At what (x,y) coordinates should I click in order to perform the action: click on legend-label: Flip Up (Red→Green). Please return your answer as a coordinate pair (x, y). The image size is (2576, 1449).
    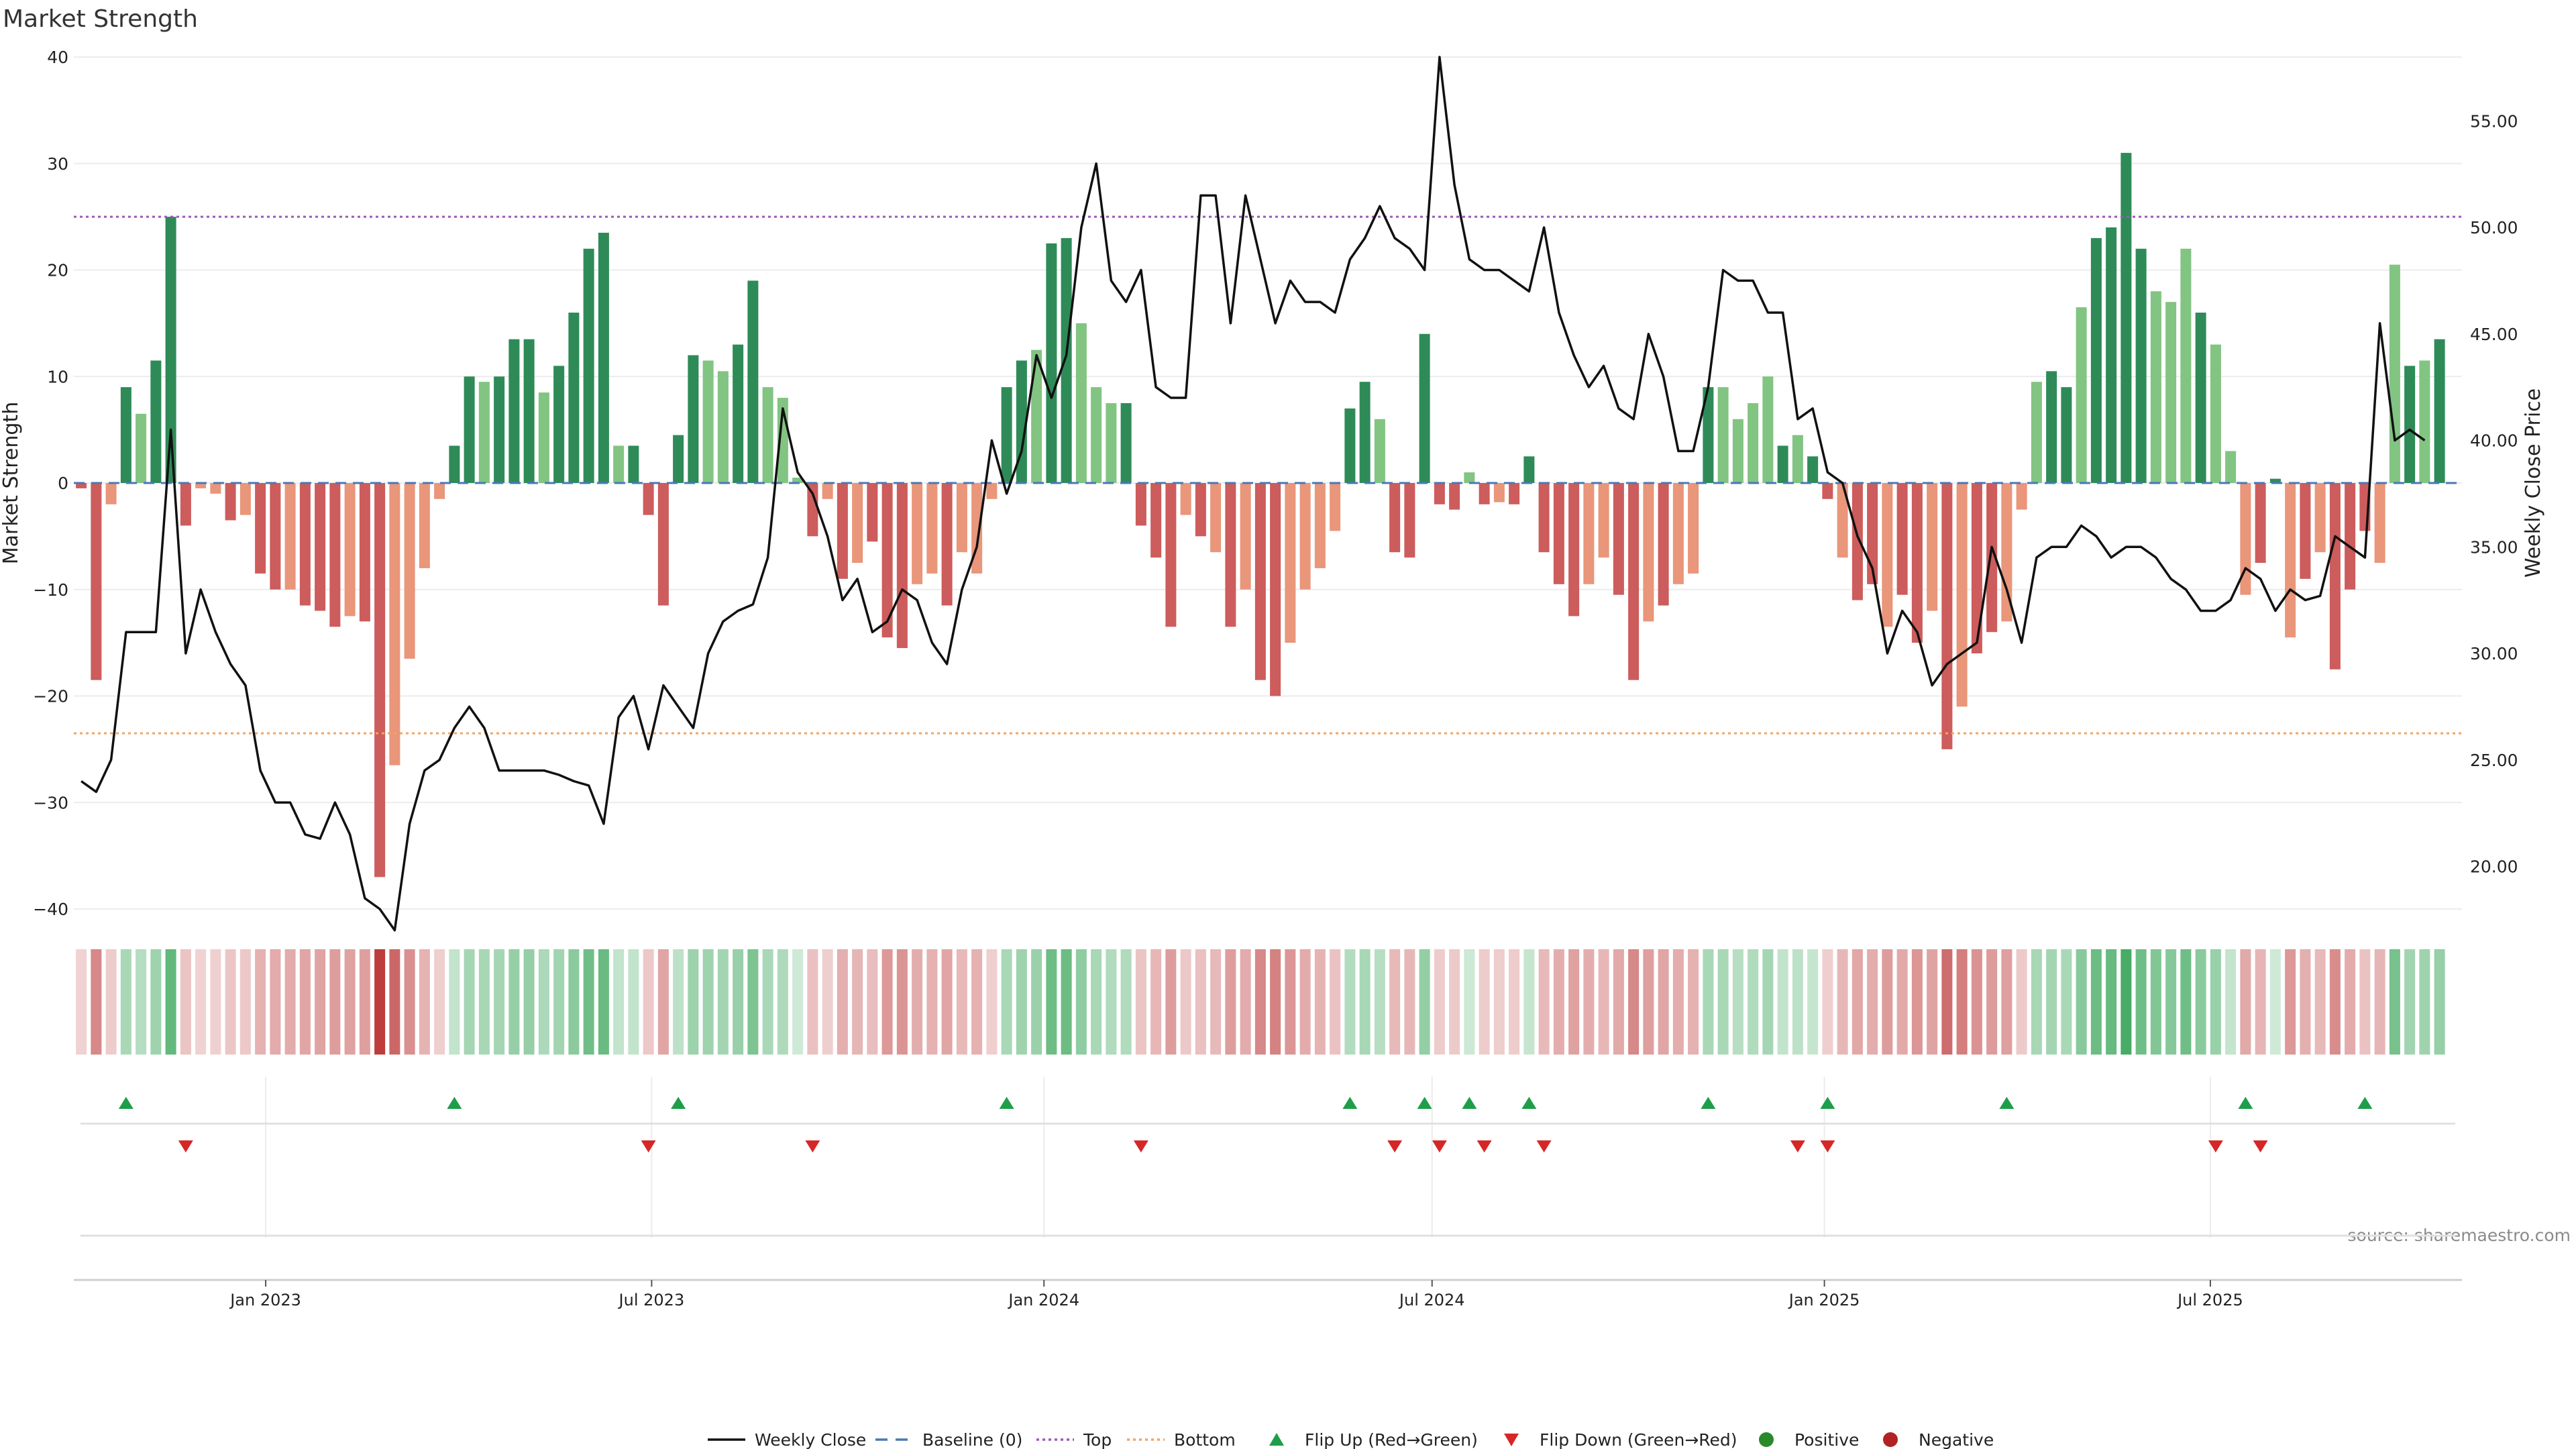
    Looking at the image, I should click on (1391, 1439).